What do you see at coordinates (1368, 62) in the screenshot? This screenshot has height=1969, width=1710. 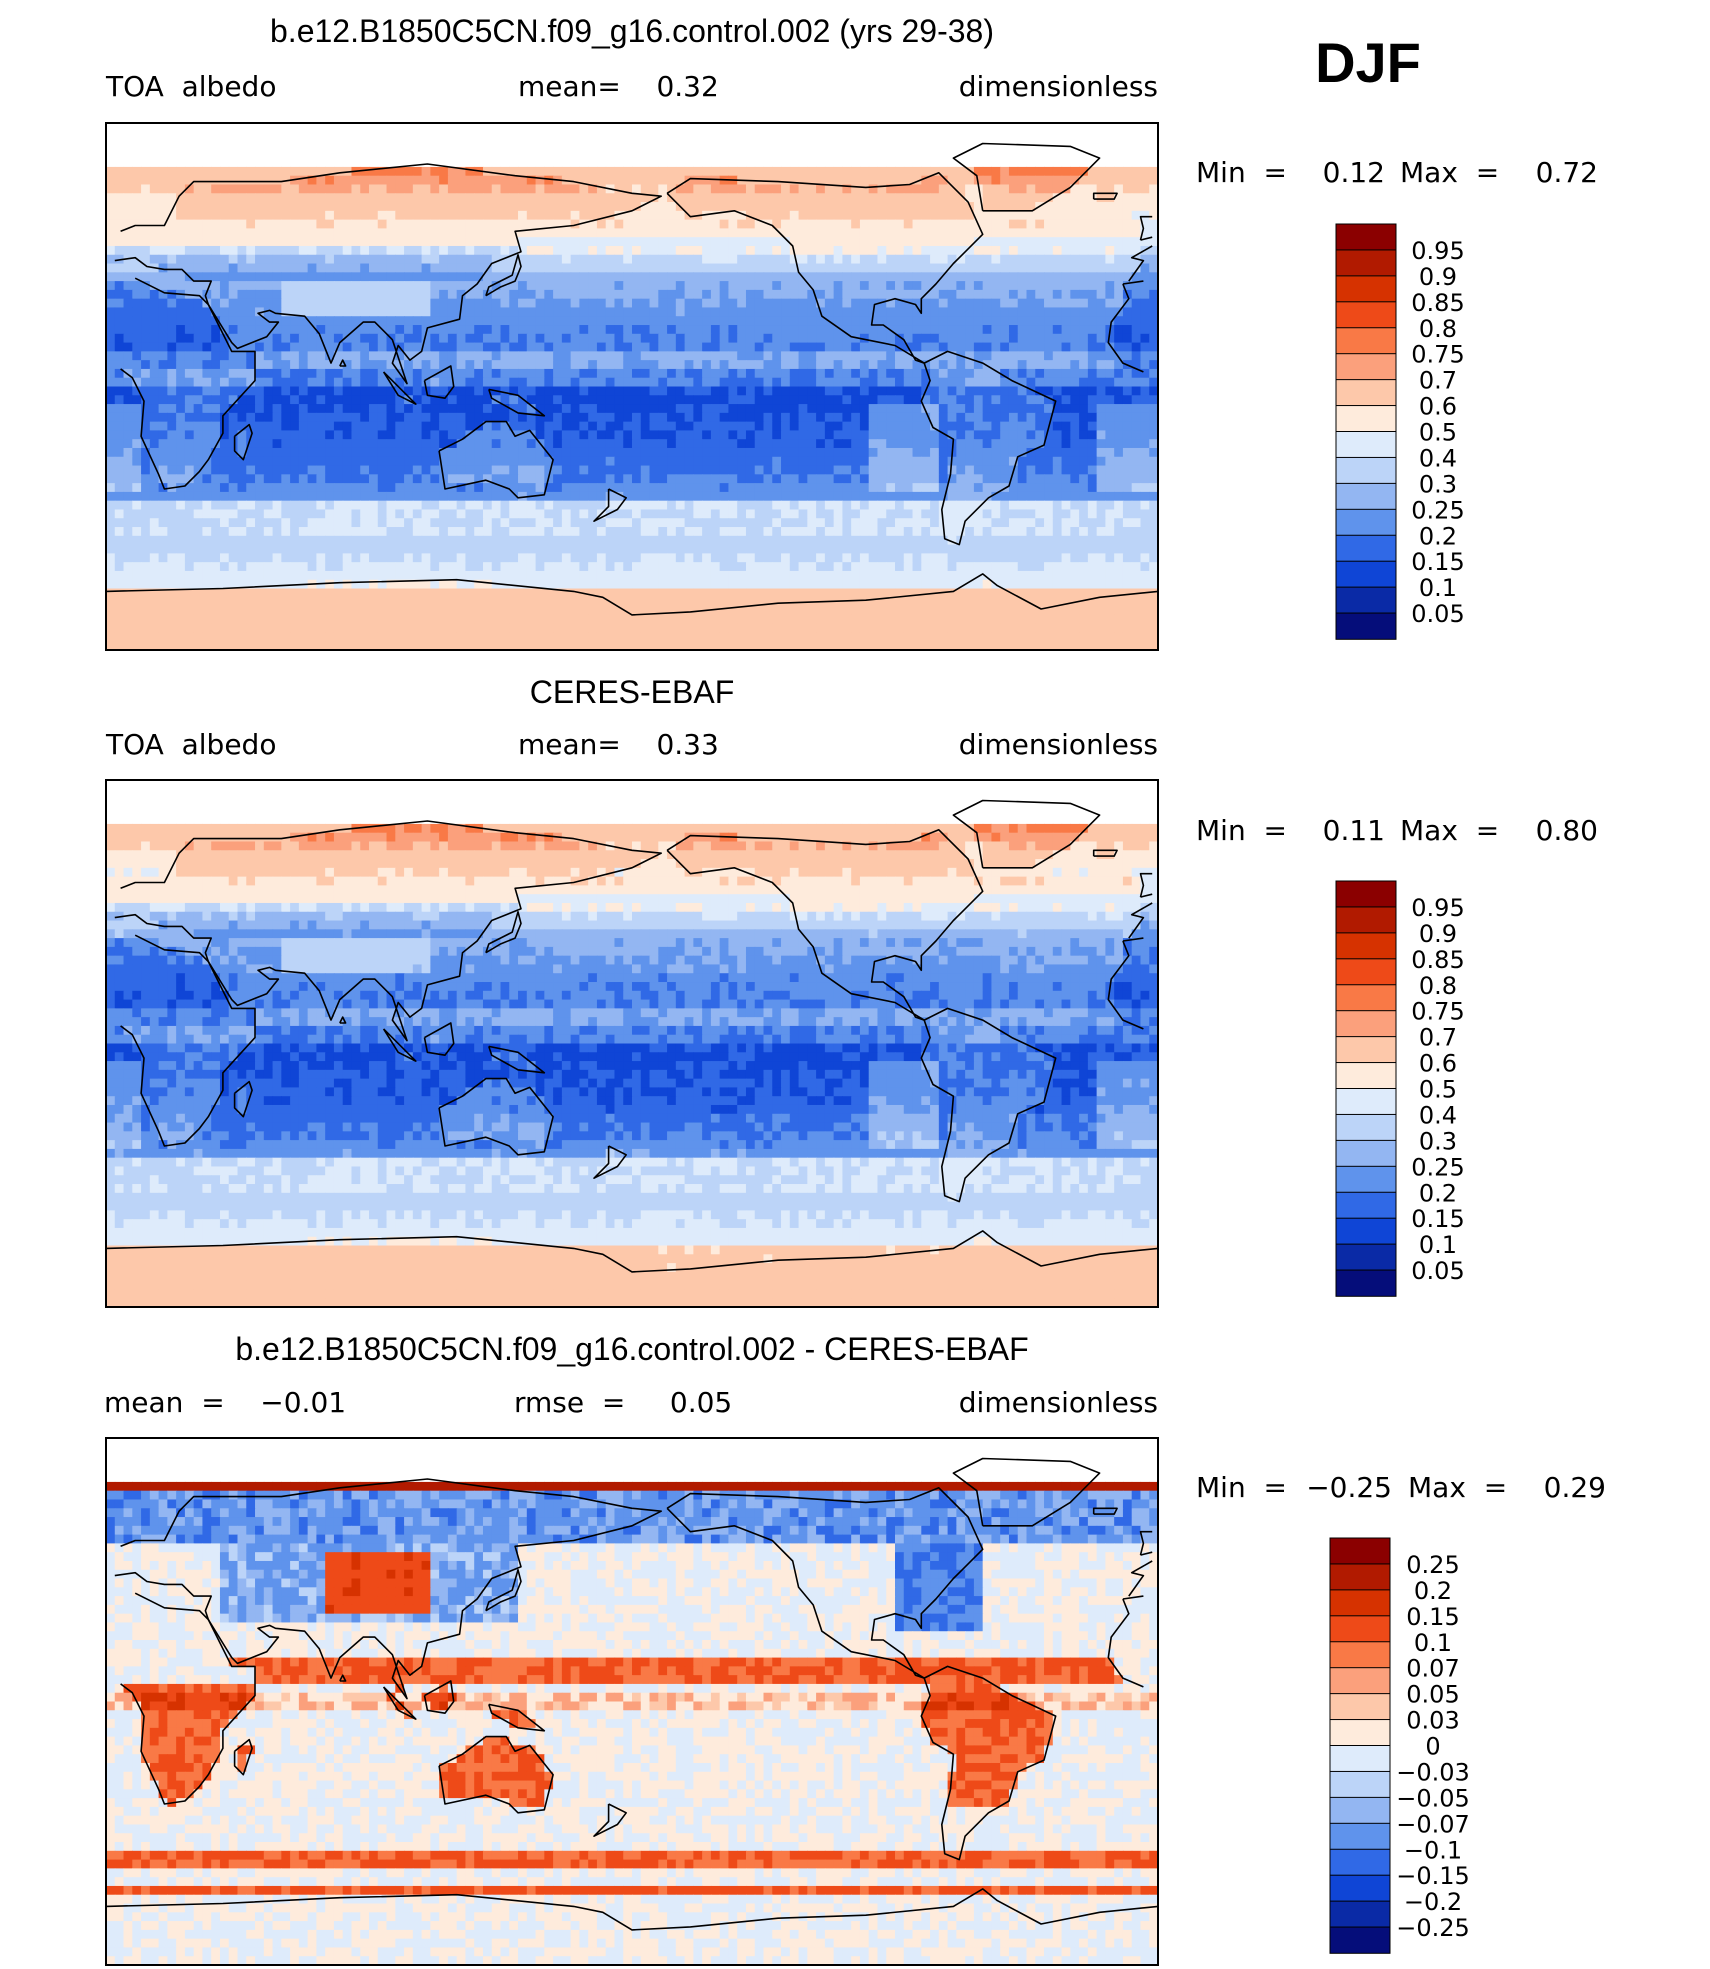 I see `season-label: DJF` at bounding box center [1368, 62].